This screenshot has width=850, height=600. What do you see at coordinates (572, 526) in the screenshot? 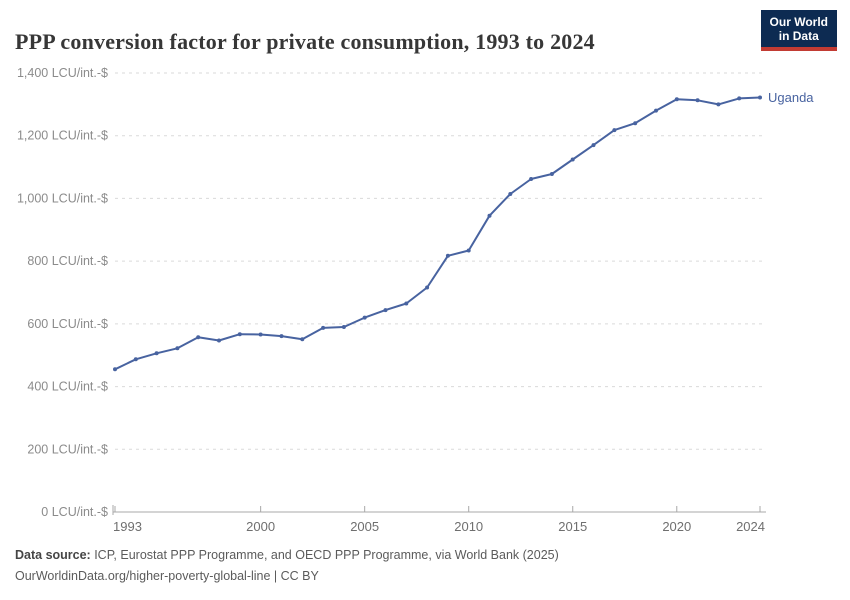
I see `x-tick-label: 2015` at bounding box center [572, 526].